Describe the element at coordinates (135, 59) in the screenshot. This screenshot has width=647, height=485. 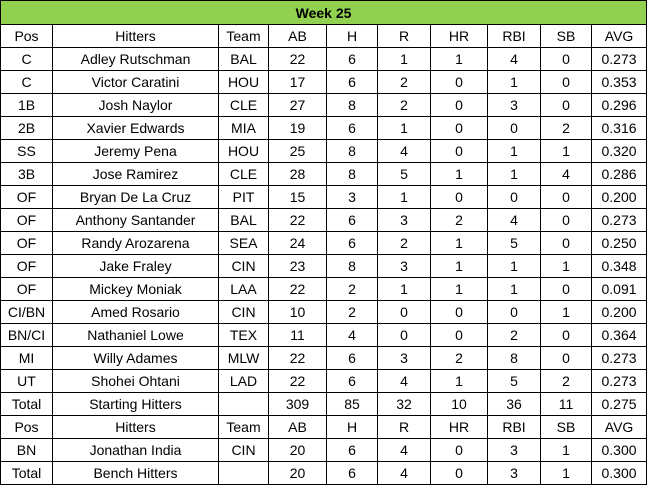
I see `cell: Adley Rutschman` at that location.